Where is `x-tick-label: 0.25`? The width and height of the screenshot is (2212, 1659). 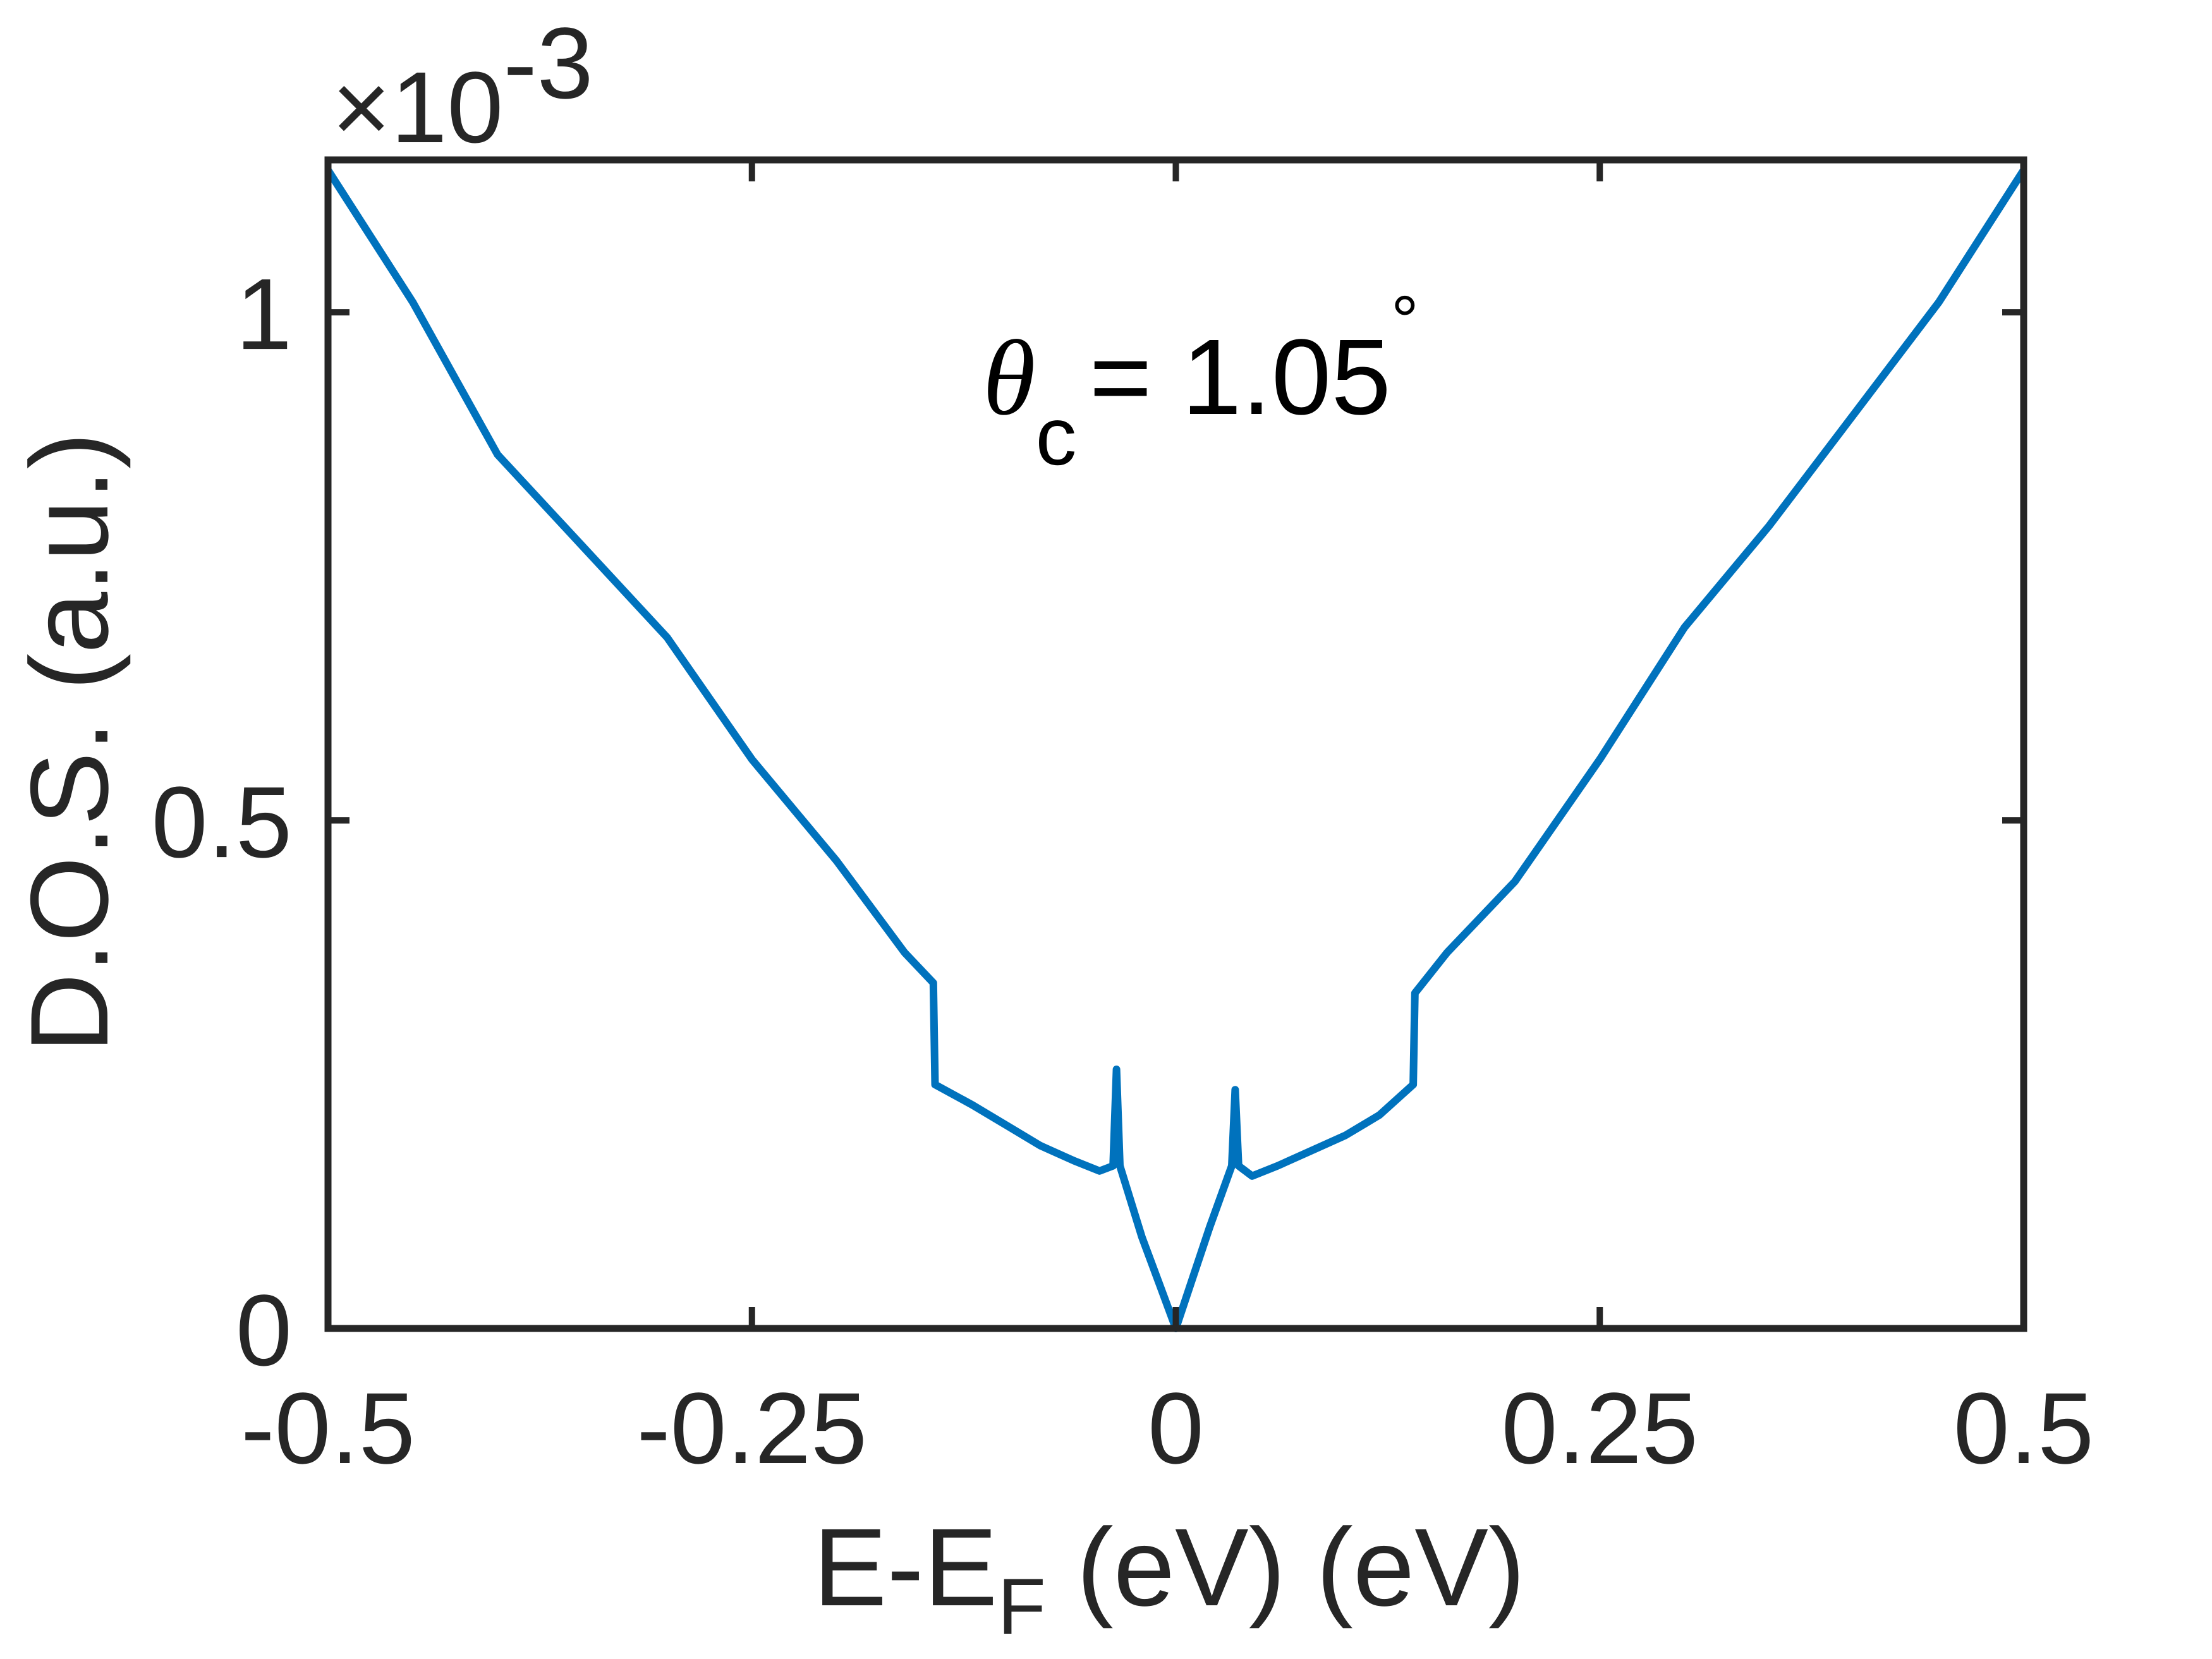 x-tick-label: 0.25 is located at coordinates (1600, 1428).